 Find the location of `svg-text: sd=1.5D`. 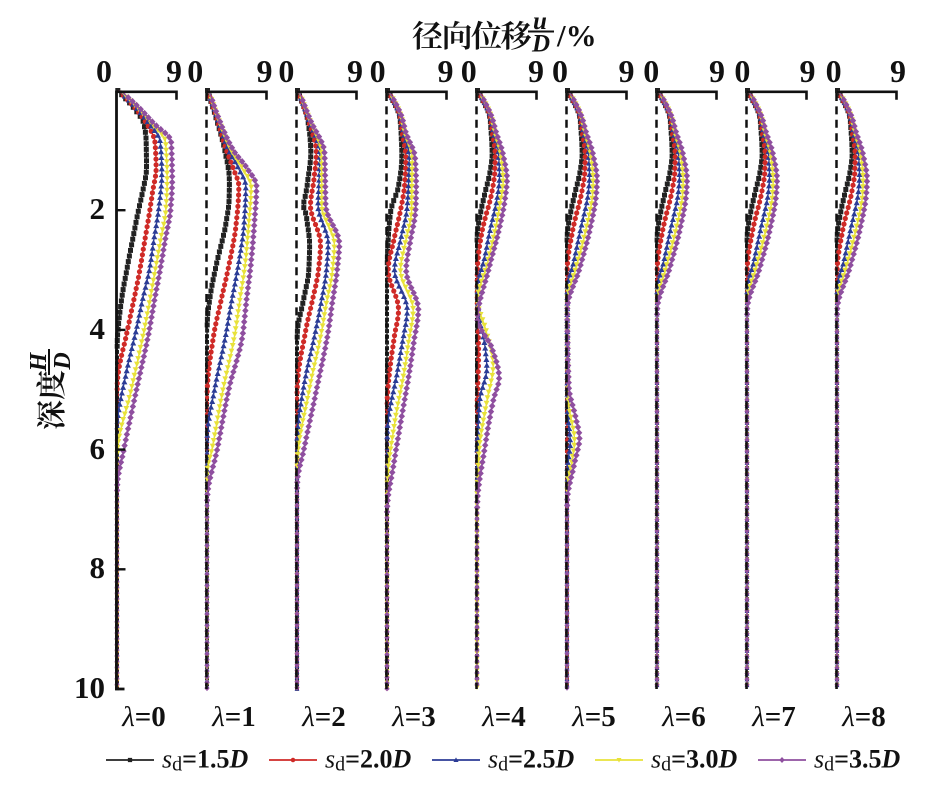

svg-text: sd=1.5D is located at coordinates (205, 760).